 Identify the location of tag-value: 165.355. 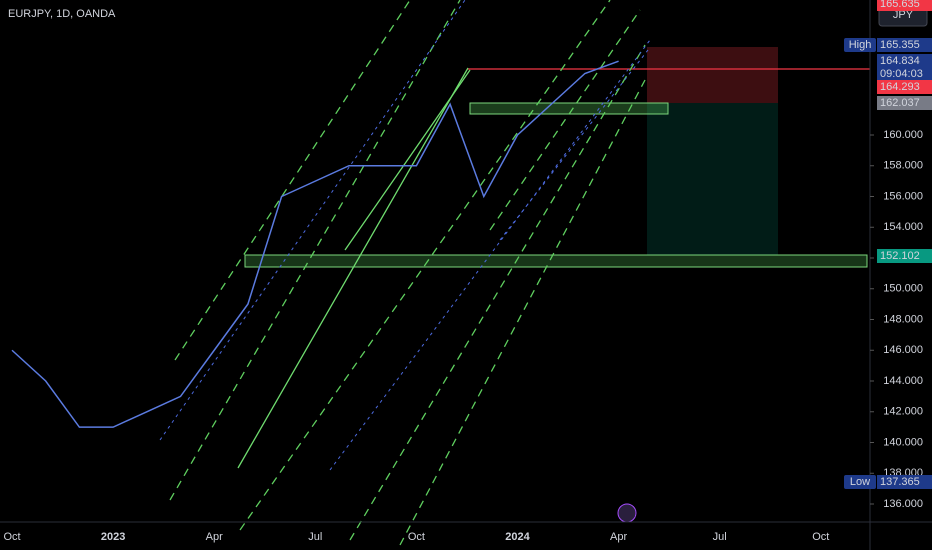
(900, 45).